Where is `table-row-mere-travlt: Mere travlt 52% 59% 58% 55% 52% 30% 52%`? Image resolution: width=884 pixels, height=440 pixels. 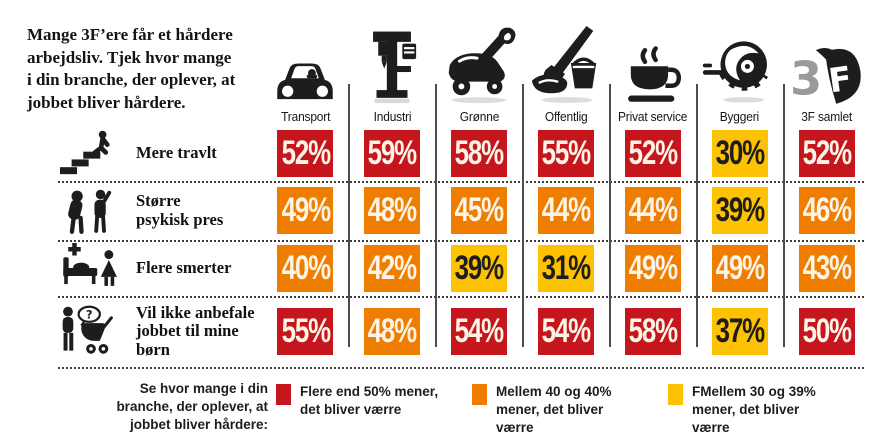
table-row-mere-travlt: Mere travlt 52% 59% 58% 55% 52% 30% 52% is located at coordinates (435, 153).